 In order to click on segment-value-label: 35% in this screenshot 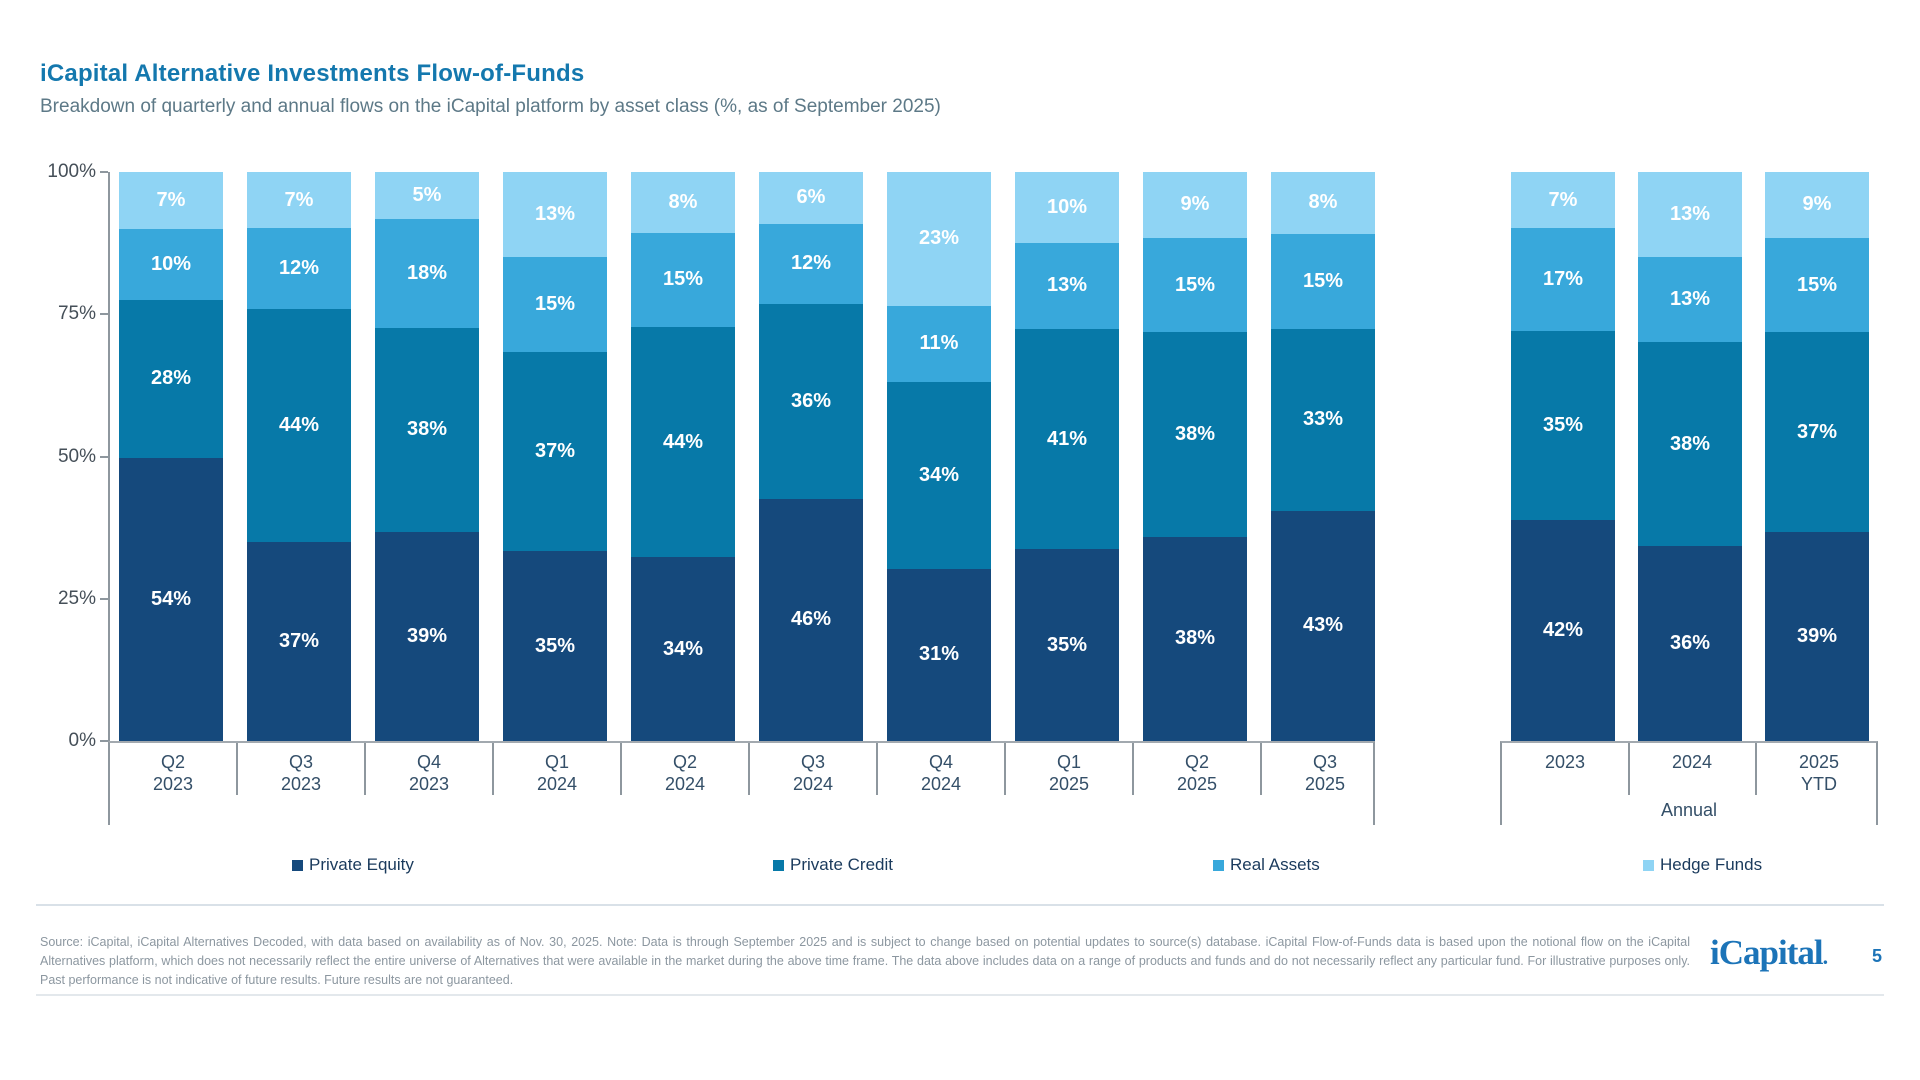, I will do `click(1563, 424)`.